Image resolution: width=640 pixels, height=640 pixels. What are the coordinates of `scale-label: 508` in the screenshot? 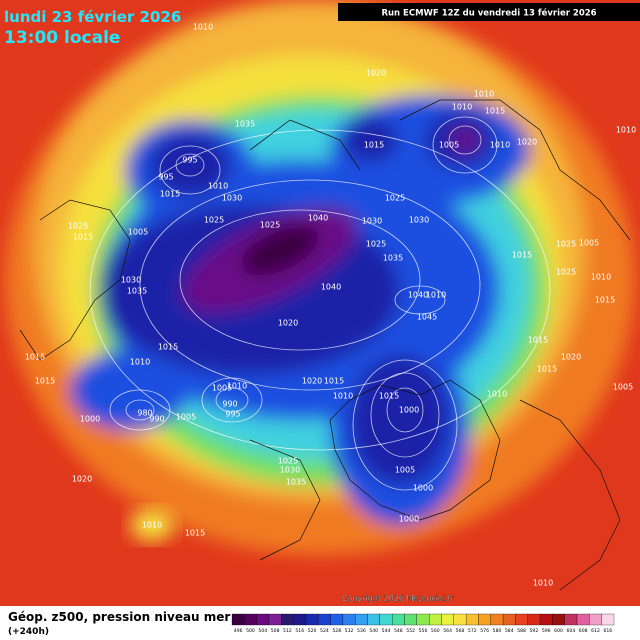 It's located at (275, 631).